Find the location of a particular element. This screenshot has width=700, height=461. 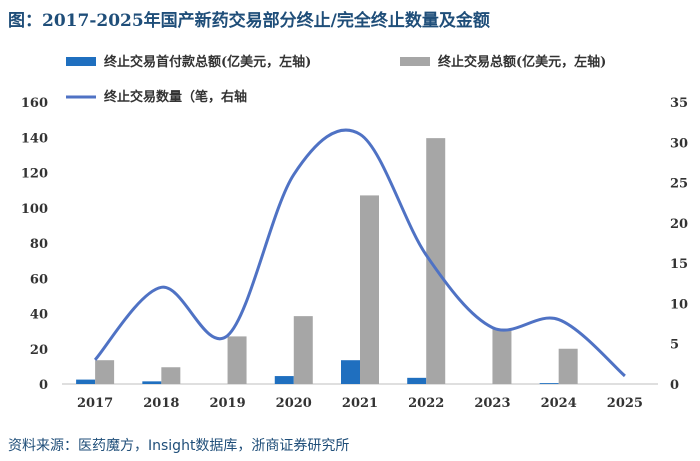

legend-total-label: 终止交易总额(亿美元，左轴) is located at coordinates (522, 62).